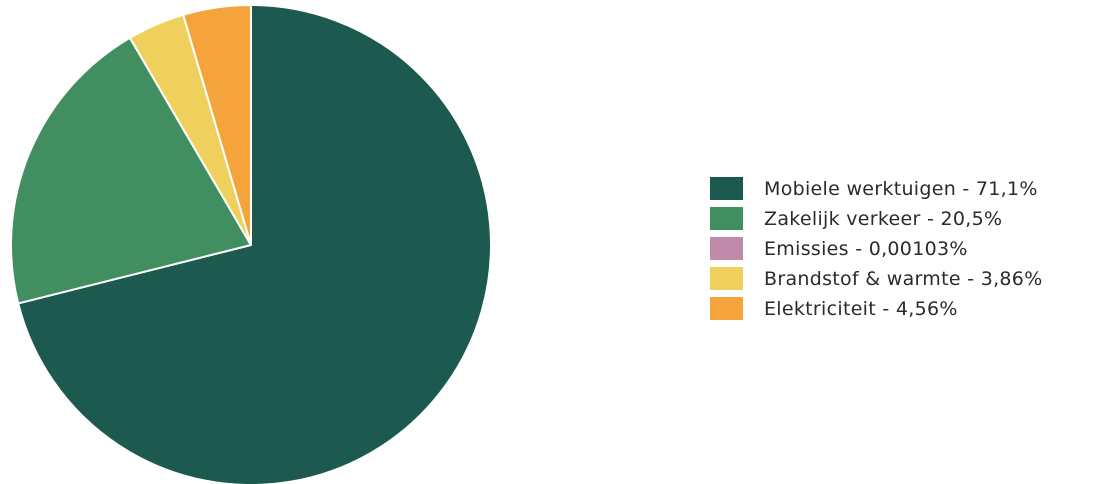 The image size is (1115, 484). I want to click on legend-item-3: Brandstof & warmte - 3,86%, so click(876, 278).